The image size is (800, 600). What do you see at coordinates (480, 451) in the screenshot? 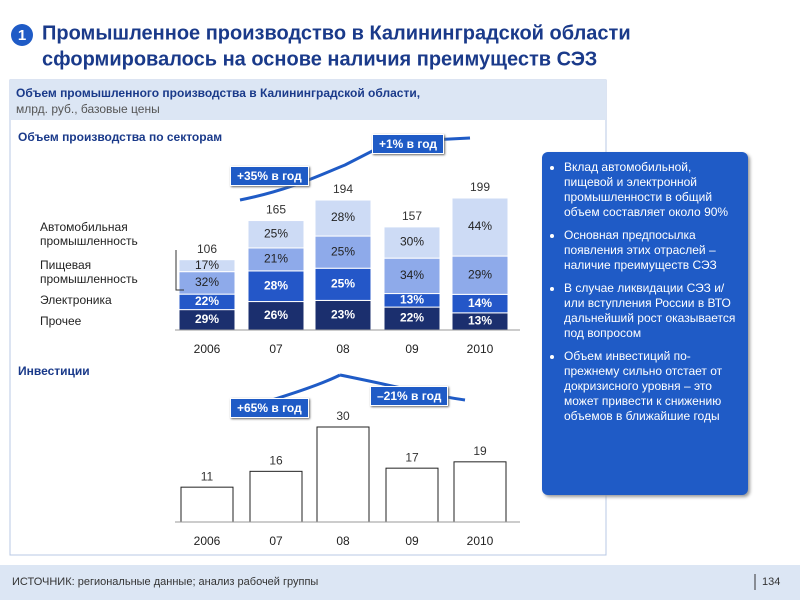
I see `value-label: 19` at bounding box center [480, 451].